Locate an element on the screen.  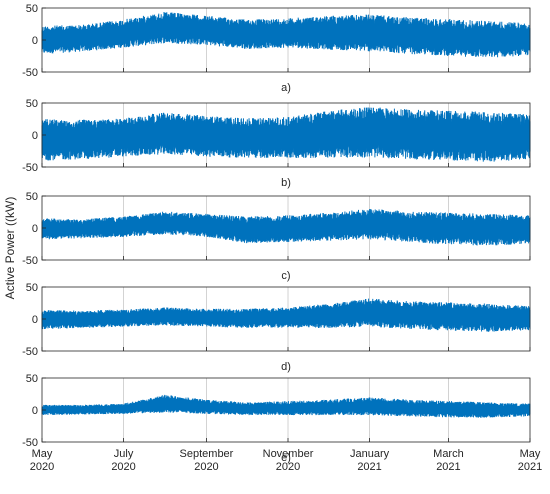
x-tick-label-month: November is located at coordinates (288, 454).